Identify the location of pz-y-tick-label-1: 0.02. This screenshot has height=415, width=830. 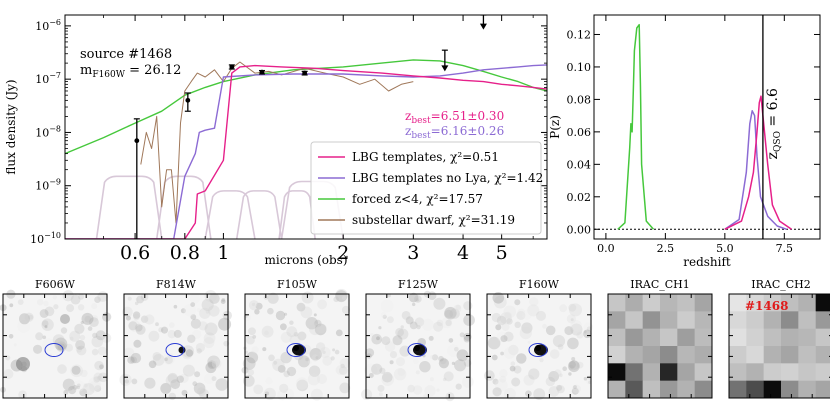
(579, 197).